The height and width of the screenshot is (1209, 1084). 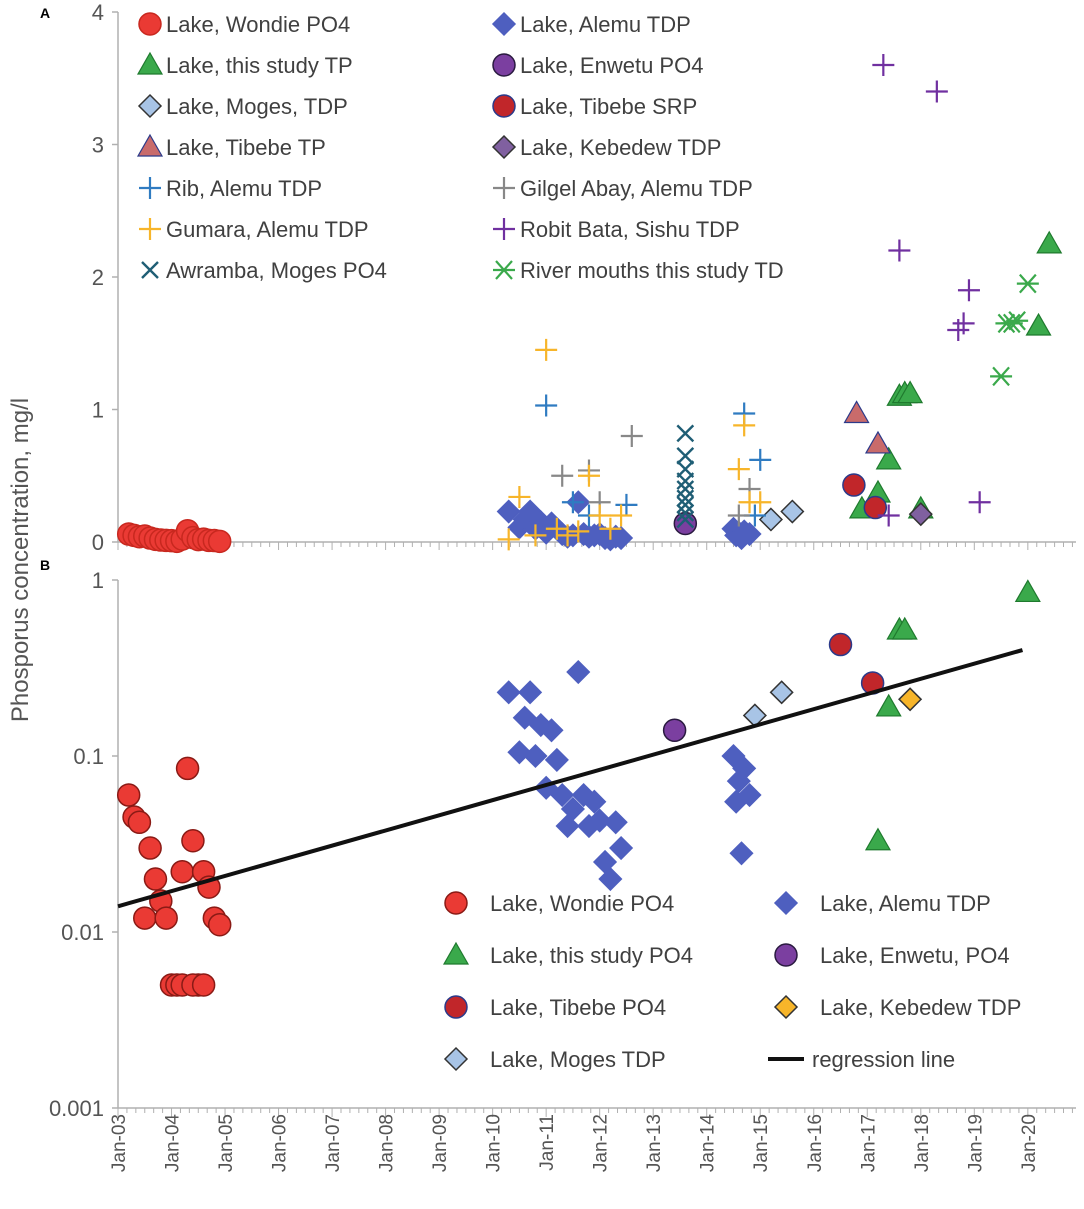 What do you see at coordinates (781, 692) in the screenshot?
I see `point-b-lake-moges-tdp` at bounding box center [781, 692].